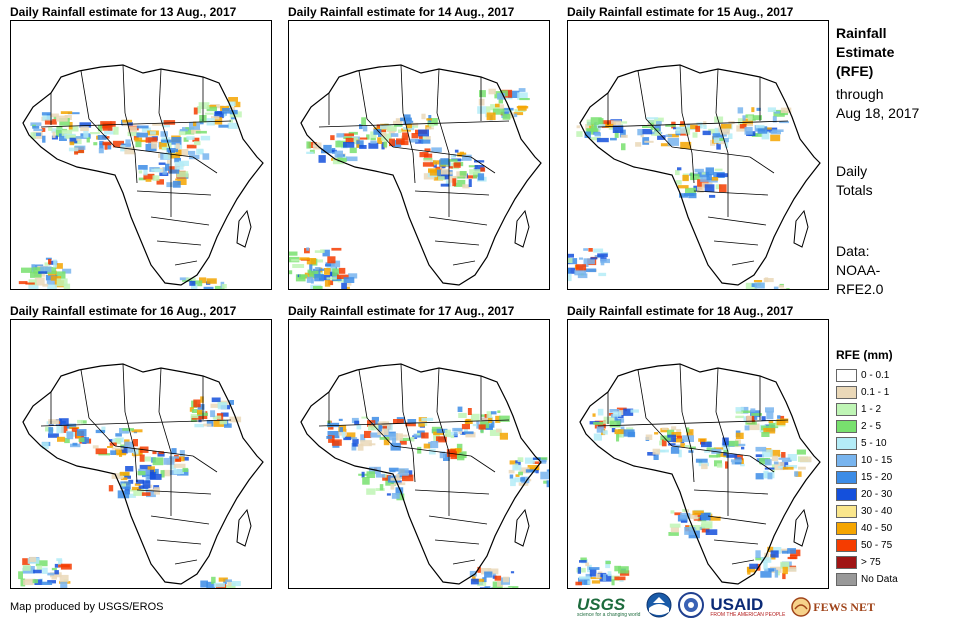 The width and height of the screenshot is (967, 626). I want to click on africa-map-svg, so click(141, 176).